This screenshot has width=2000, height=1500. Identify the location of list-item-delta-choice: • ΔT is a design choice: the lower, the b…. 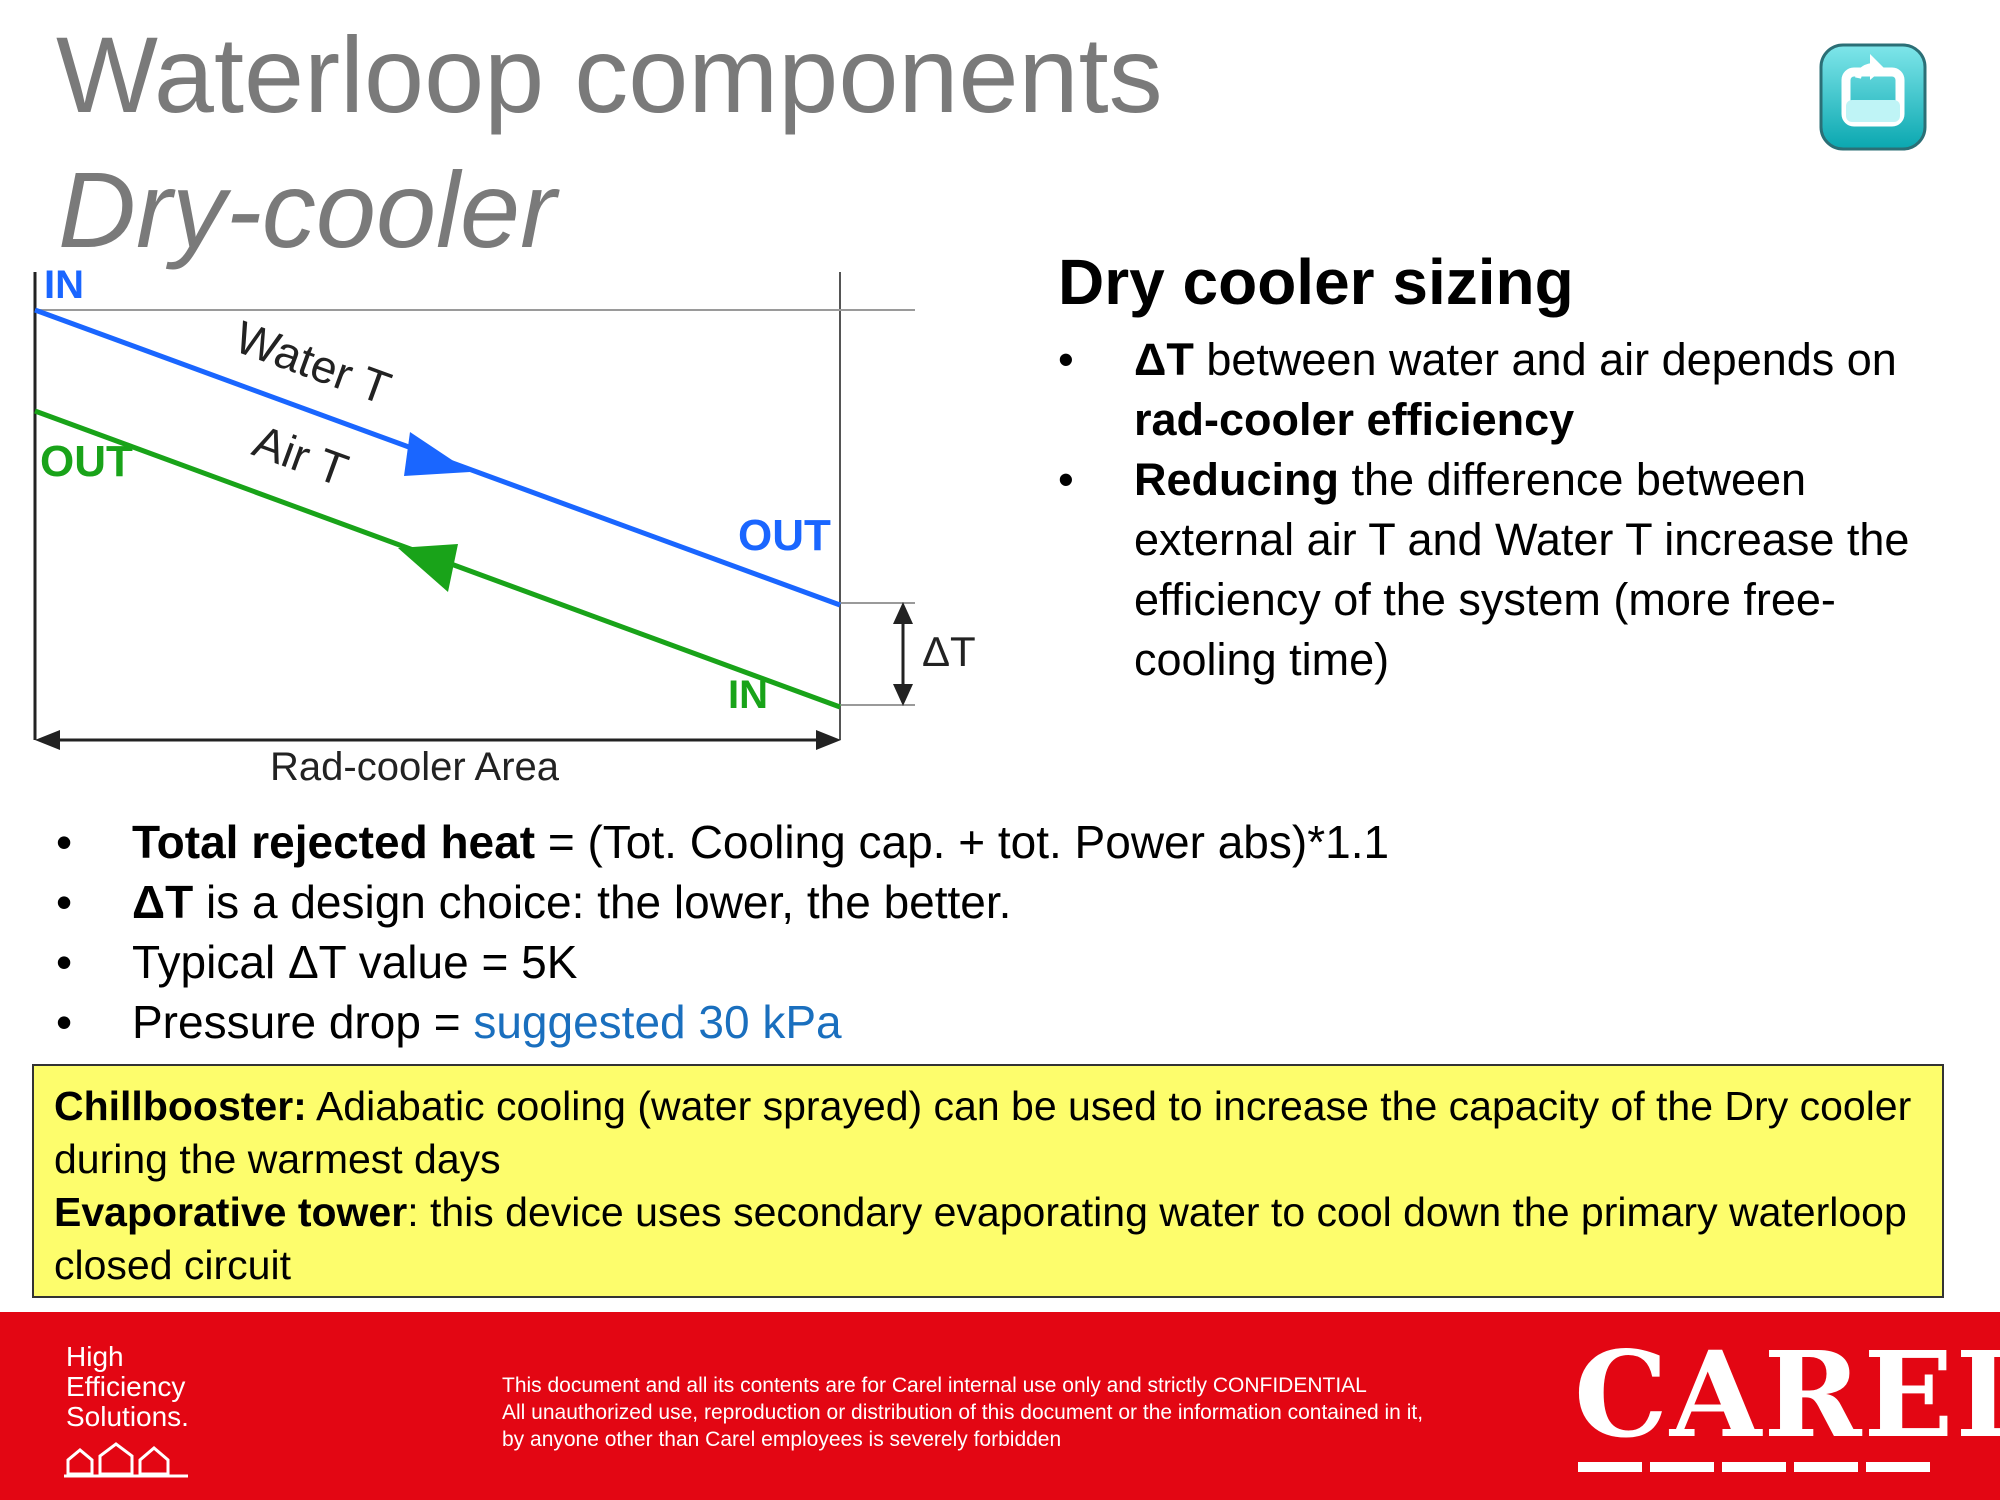
(534, 902).